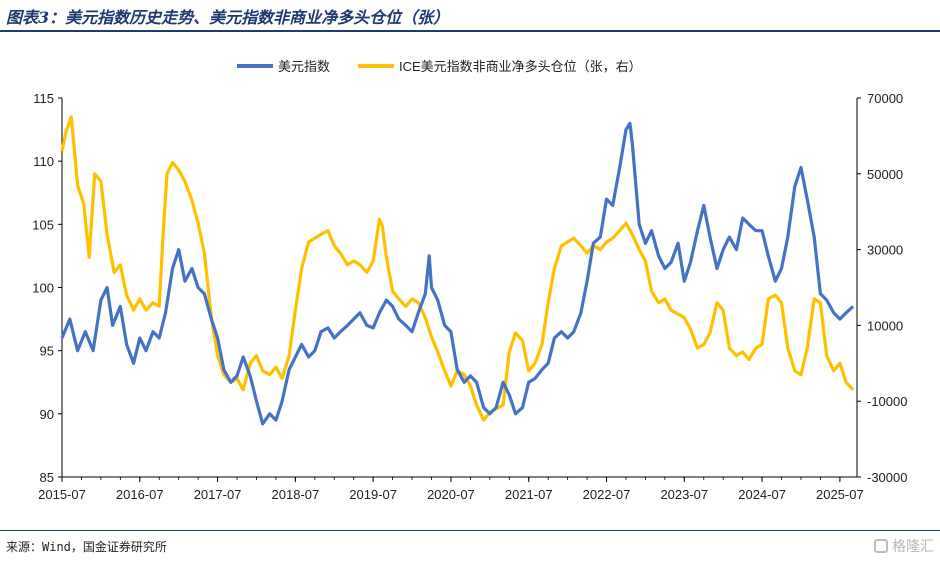 The image size is (940, 564). What do you see at coordinates (529, 494) in the screenshot?
I see `x-tick-label: 2021-07` at bounding box center [529, 494].